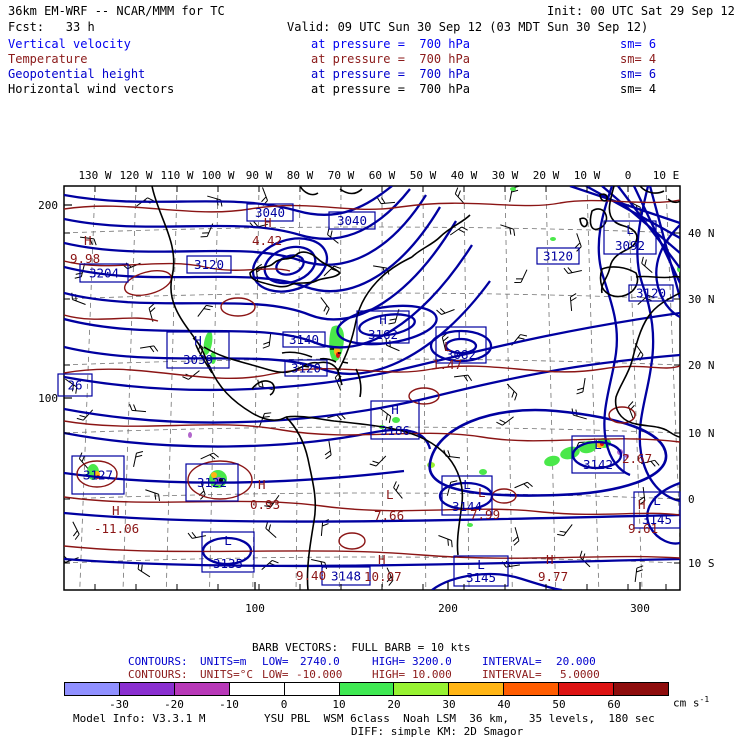 The height and width of the screenshot is (740, 740). What do you see at coordinates (546, 175) in the screenshot?
I see `svg-text: 20 W` at bounding box center [546, 175].